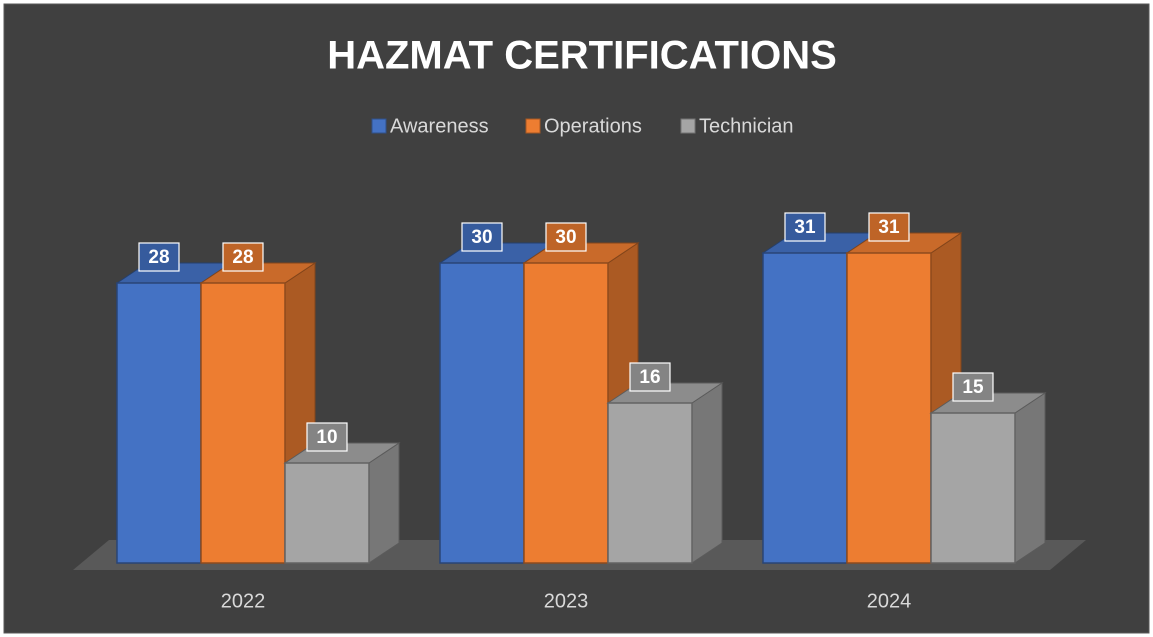  I want to click on legend-label: Technician, so click(746, 126).